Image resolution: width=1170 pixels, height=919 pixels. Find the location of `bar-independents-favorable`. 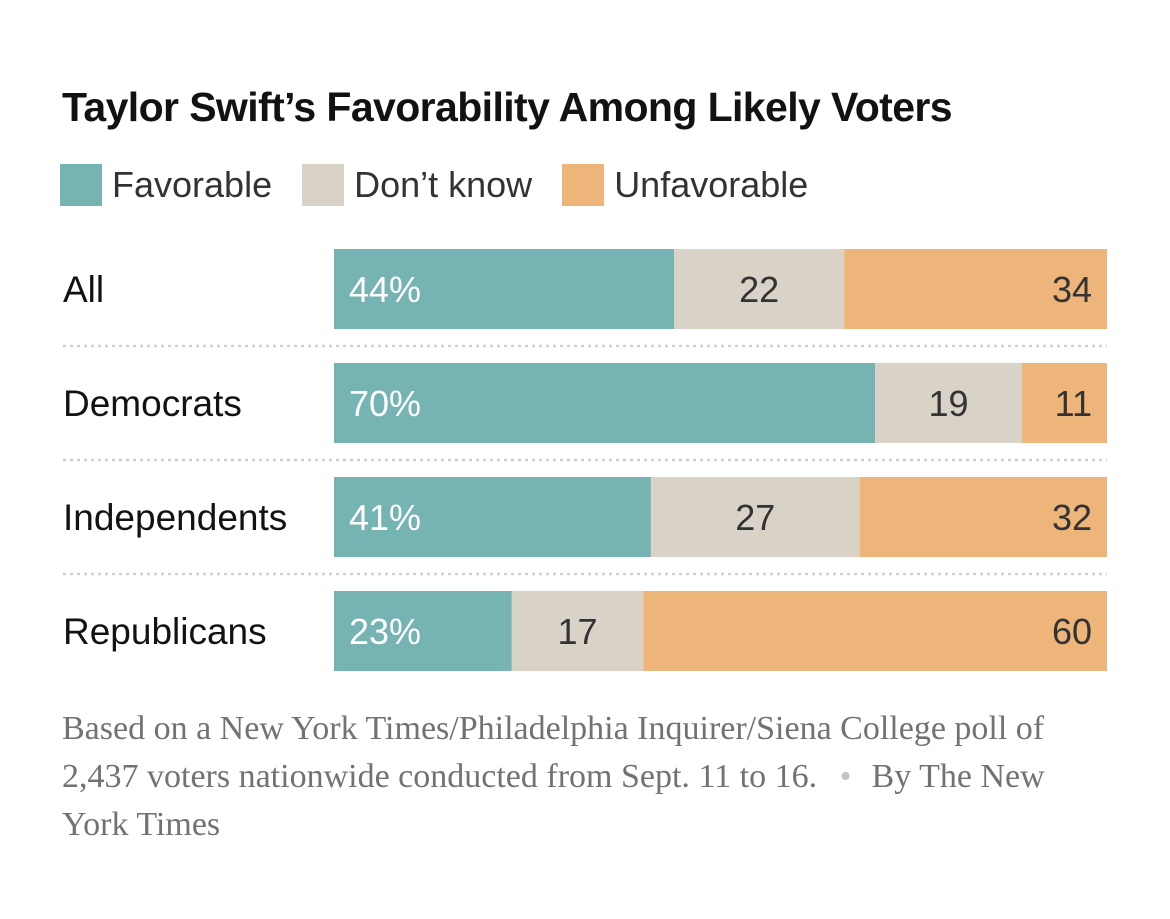

bar-independents-favorable is located at coordinates (492, 517).